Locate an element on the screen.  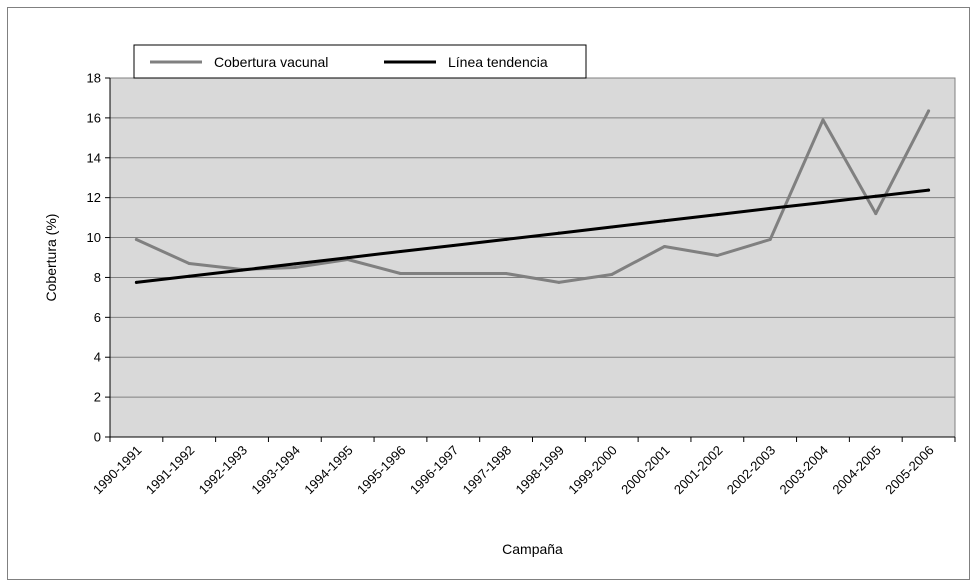
legend-box is located at coordinates (360, 61).